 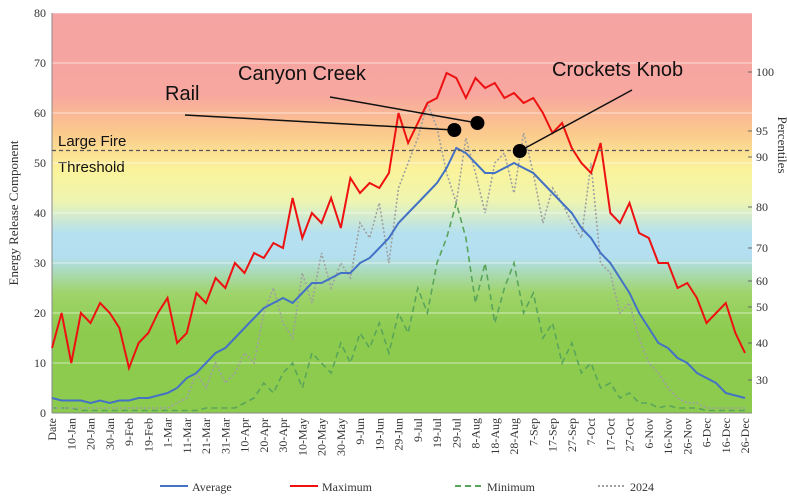 What do you see at coordinates (264, 435) in the screenshot?
I see `x-tick-label: 20-Apr` at bounding box center [264, 435].